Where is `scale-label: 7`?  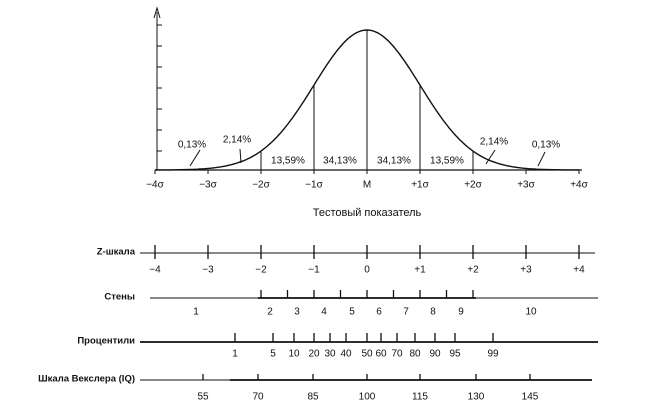
scale-label: 7 is located at coordinates (406, 312).